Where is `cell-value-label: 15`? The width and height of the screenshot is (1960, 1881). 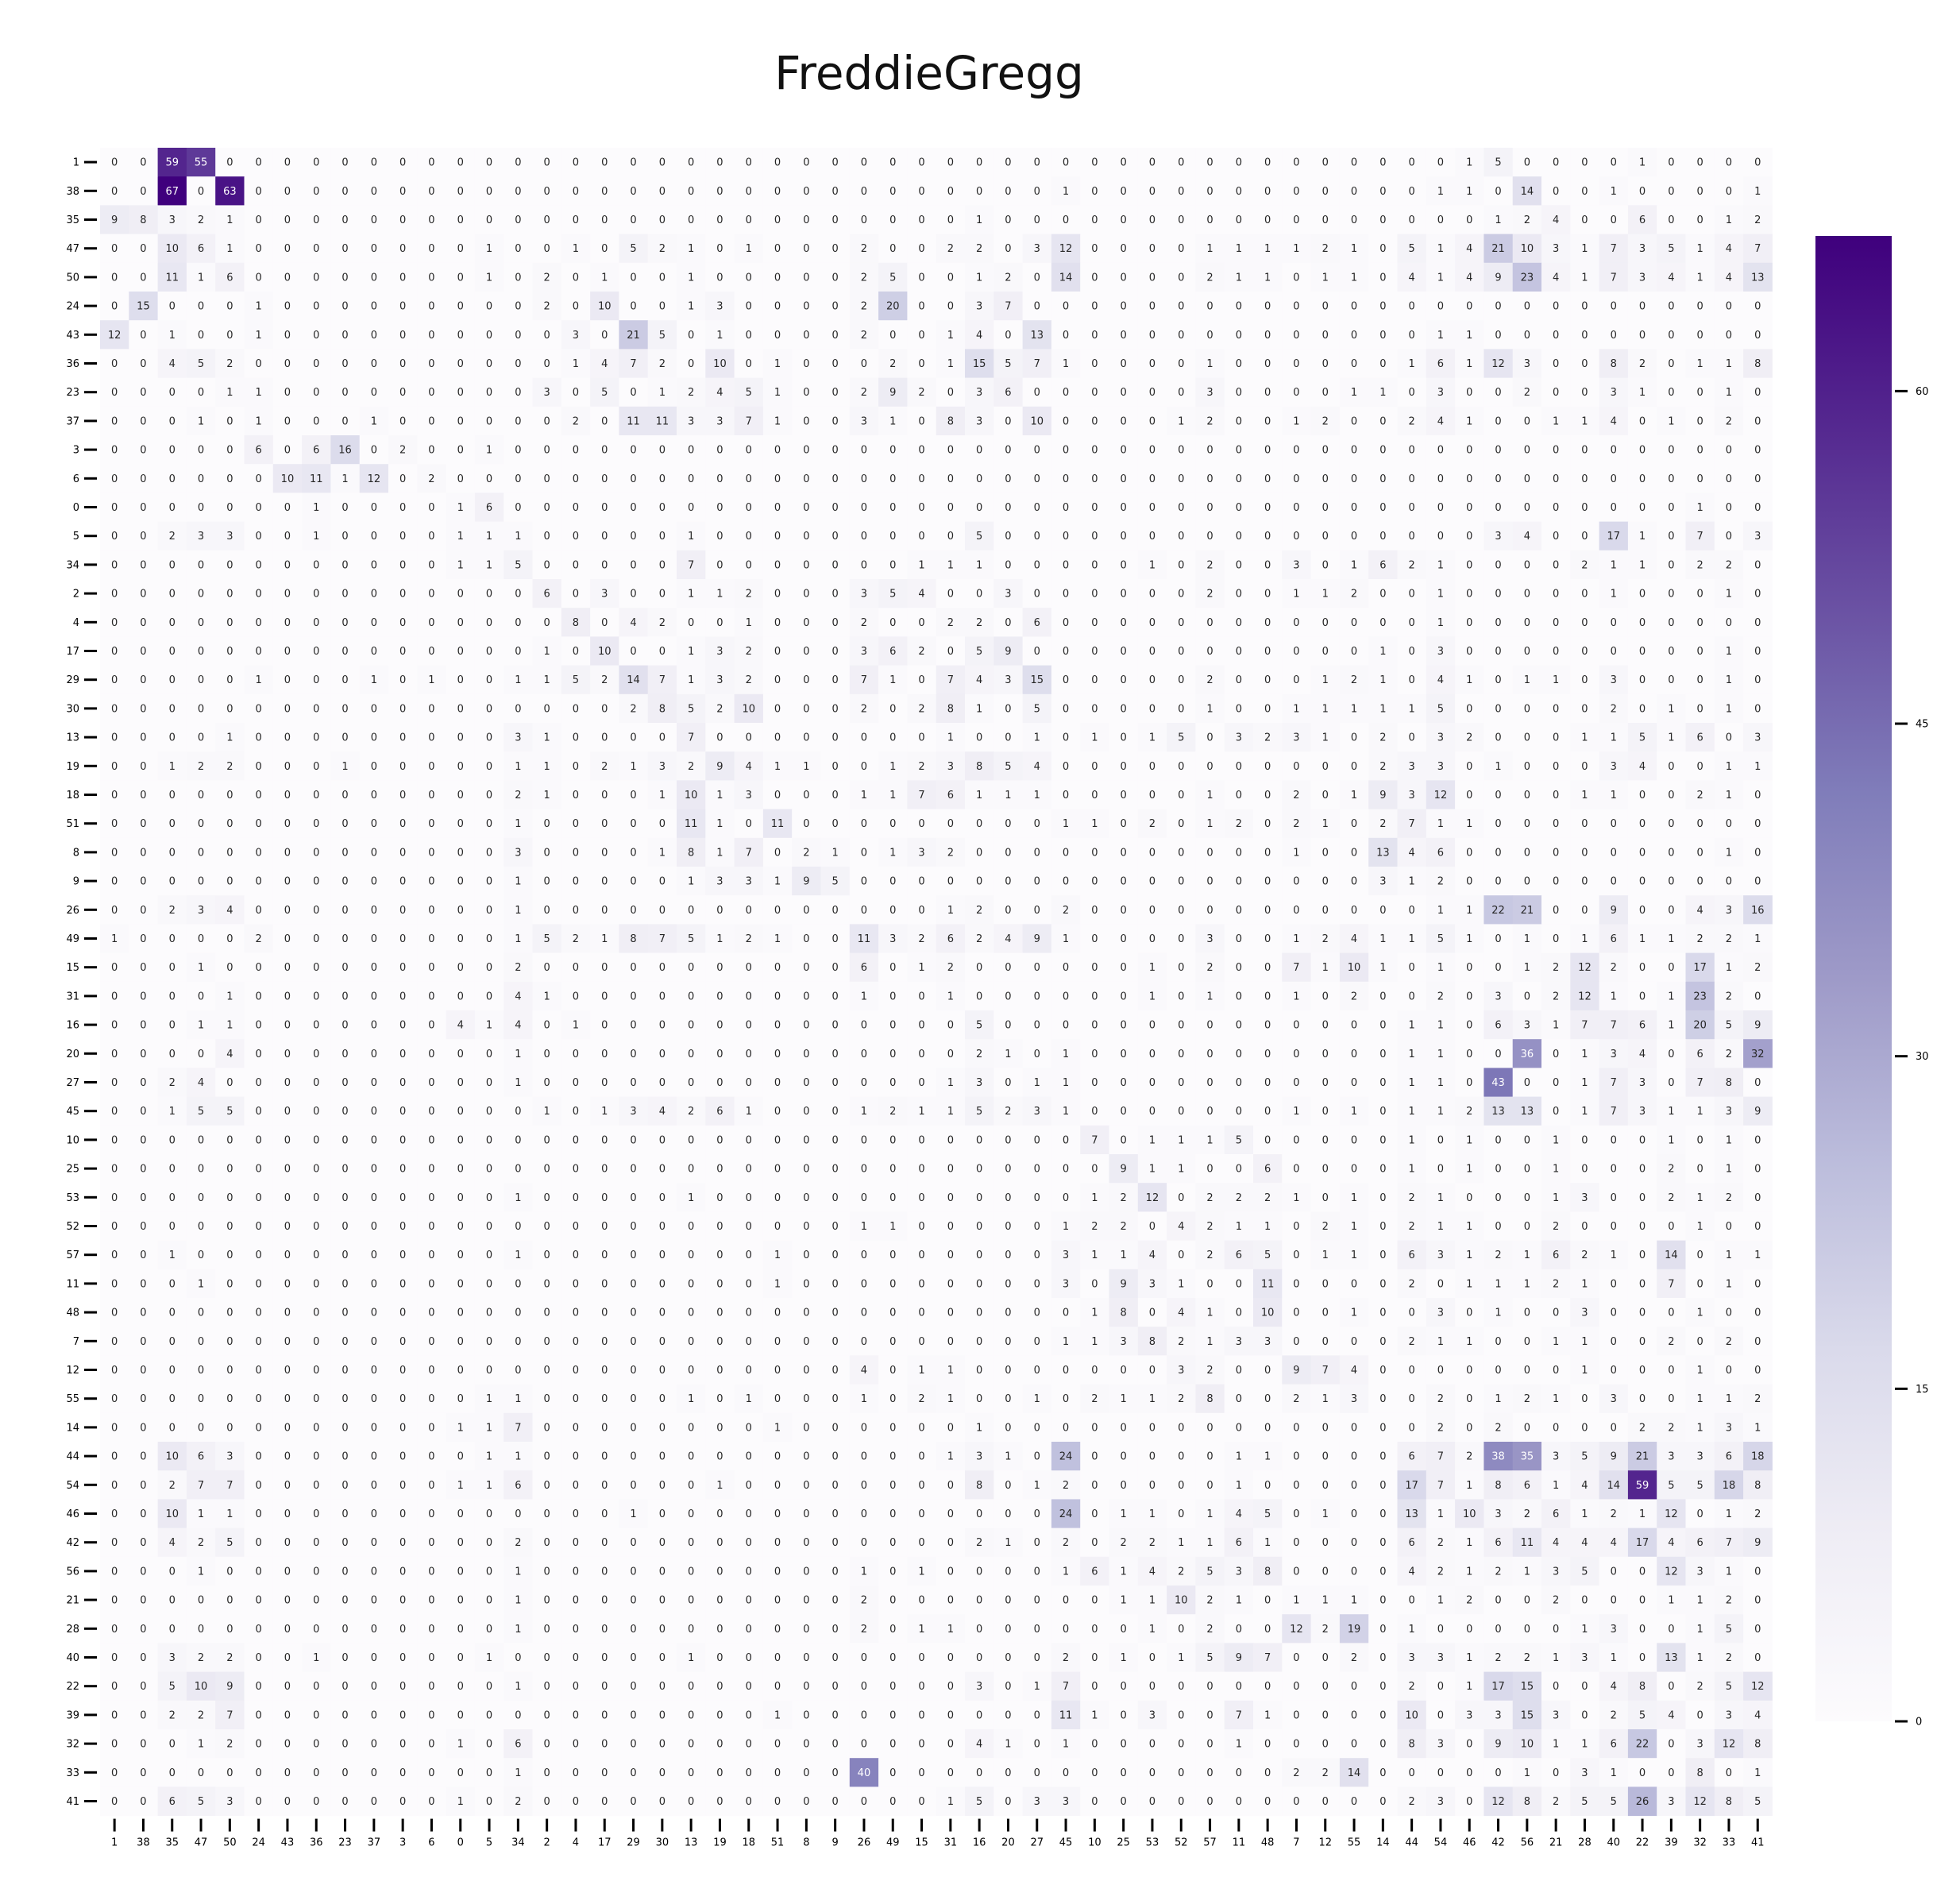 cell-value-label: 15 is located at coordinates (1037, 680).